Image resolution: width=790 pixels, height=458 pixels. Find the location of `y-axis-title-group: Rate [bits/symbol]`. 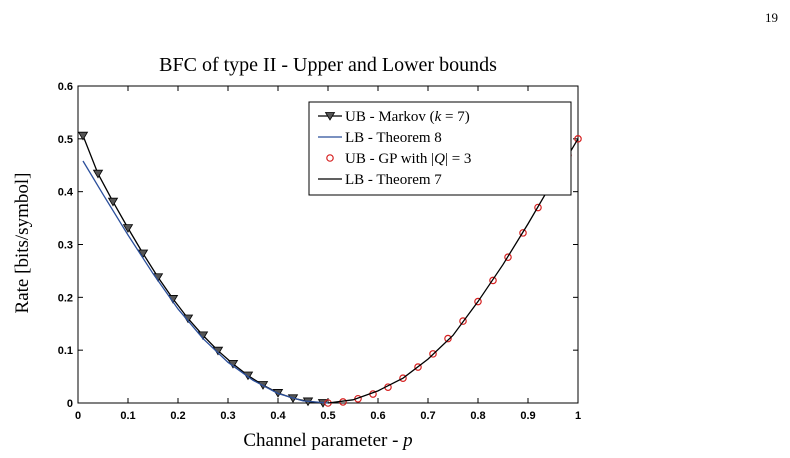

y-axis-title-group: Rate [bits/symbol] is located at coordinates (22, 243).